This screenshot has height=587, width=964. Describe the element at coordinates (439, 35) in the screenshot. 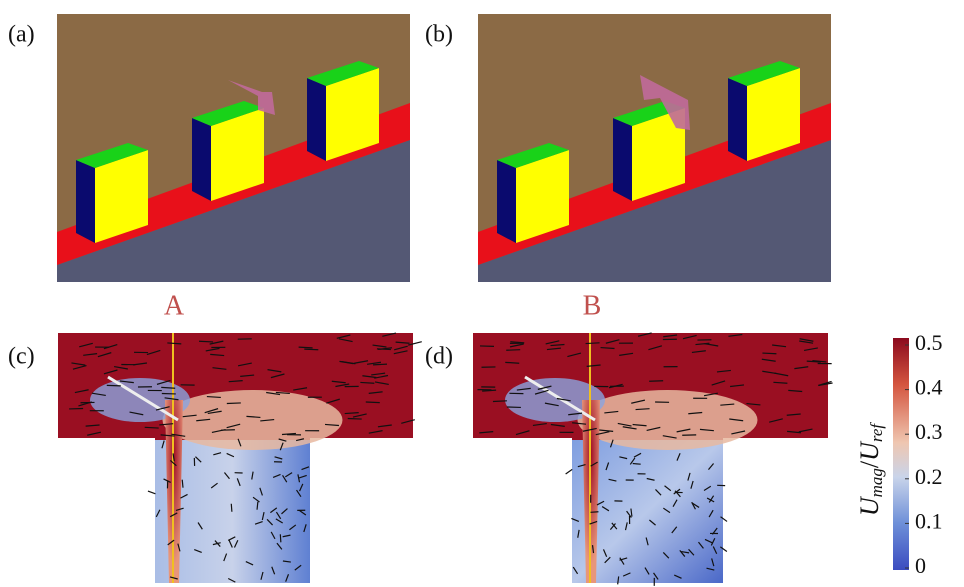

I see `panel-label: (b)` at that location.